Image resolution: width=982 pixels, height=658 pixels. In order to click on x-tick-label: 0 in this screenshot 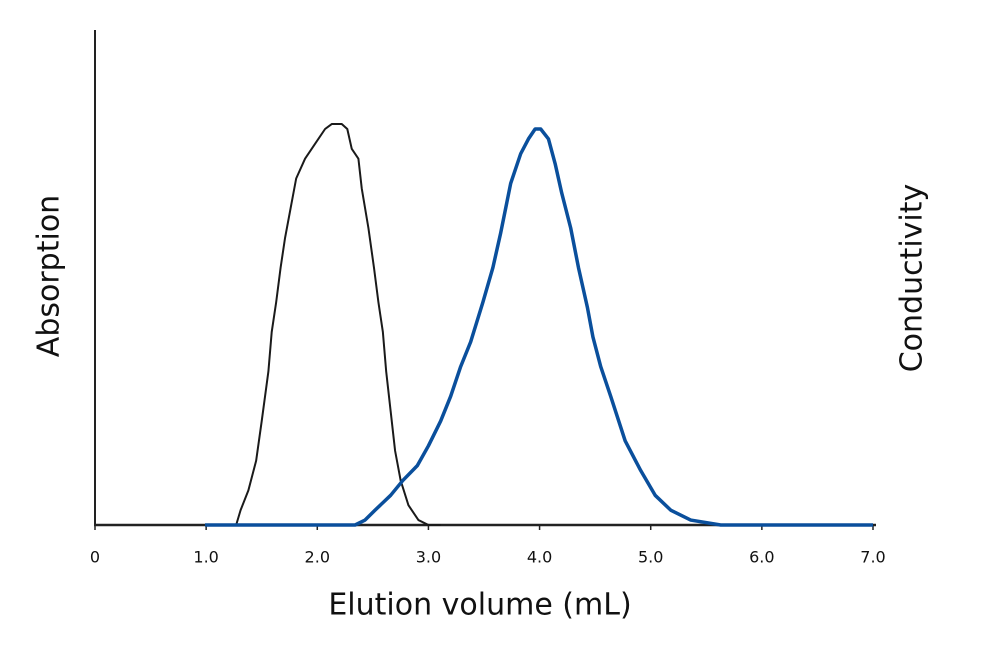, I will do `click(95, 557)`.